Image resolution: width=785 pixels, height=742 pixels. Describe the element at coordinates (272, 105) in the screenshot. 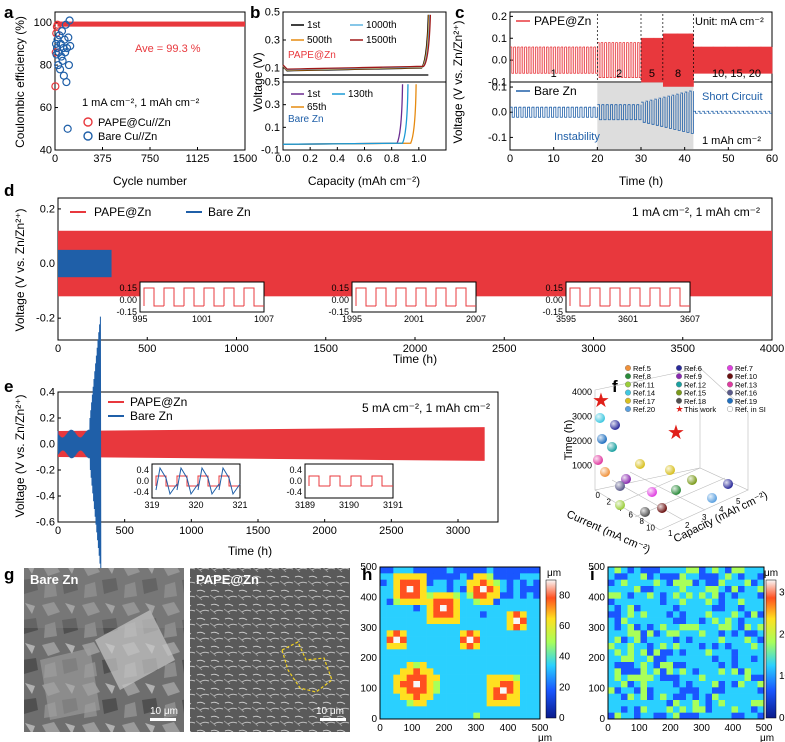

I see `b-ytick-bottom-label: 0.3` at that location.